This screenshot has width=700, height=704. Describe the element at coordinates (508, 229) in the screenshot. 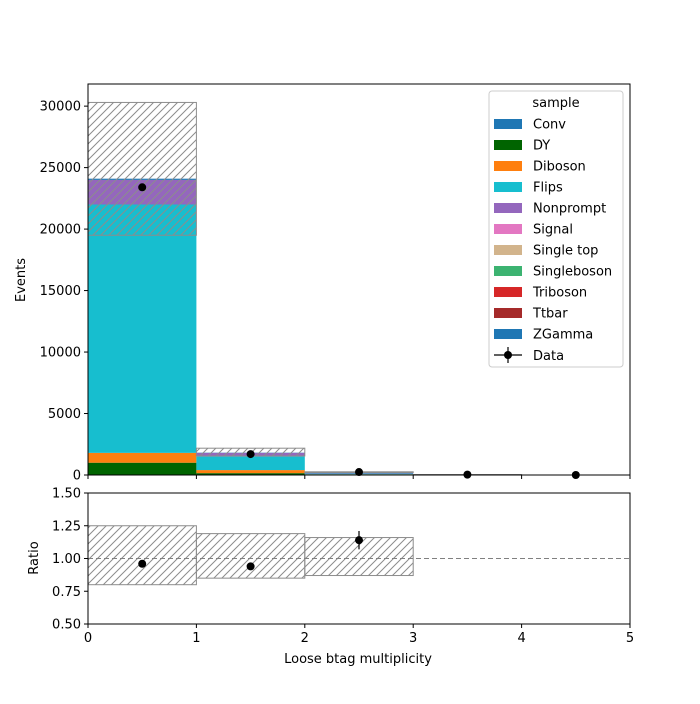

I see `legend-swatch-signal` at that location.